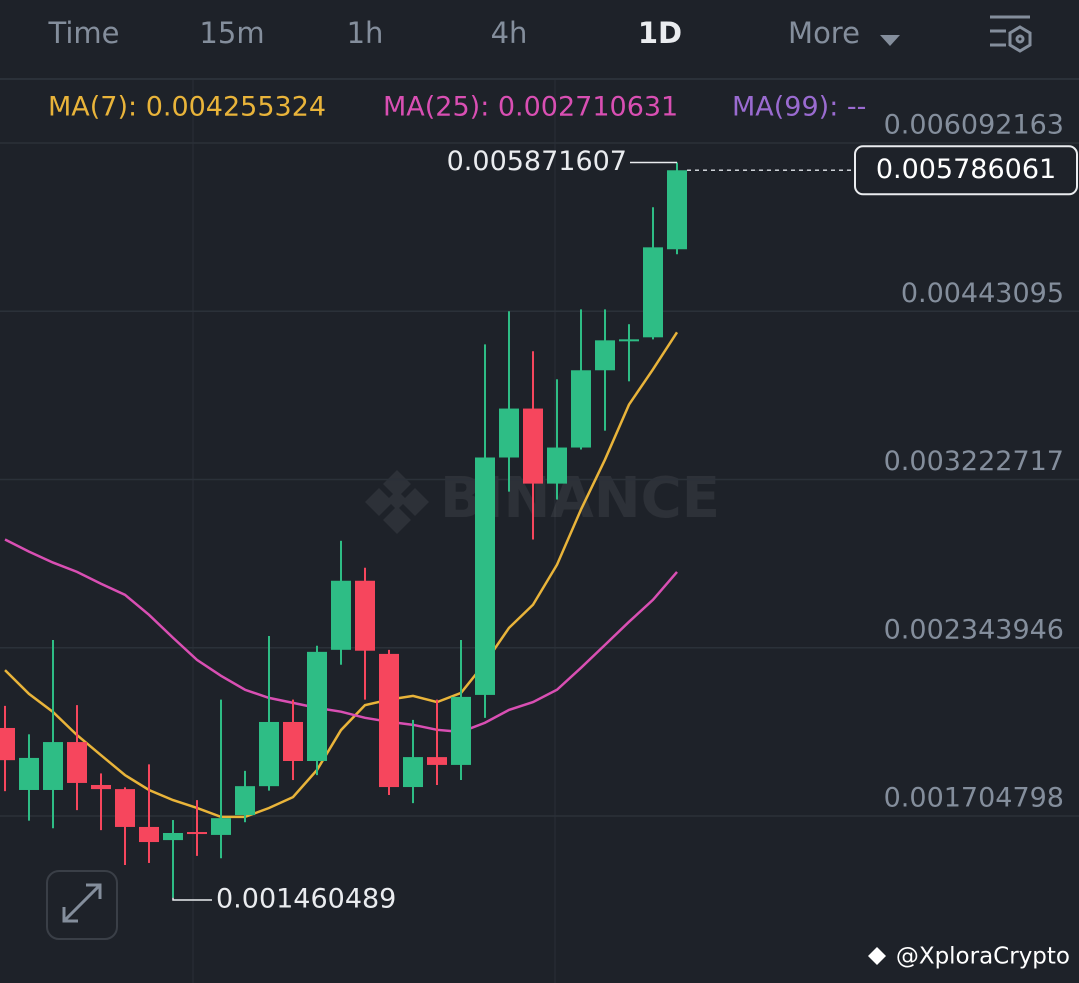  What do you see at coordinates (974, 629) in the screenshot?
I see `y-tick-label: 0.002343946` at bounding box center [974, 629].